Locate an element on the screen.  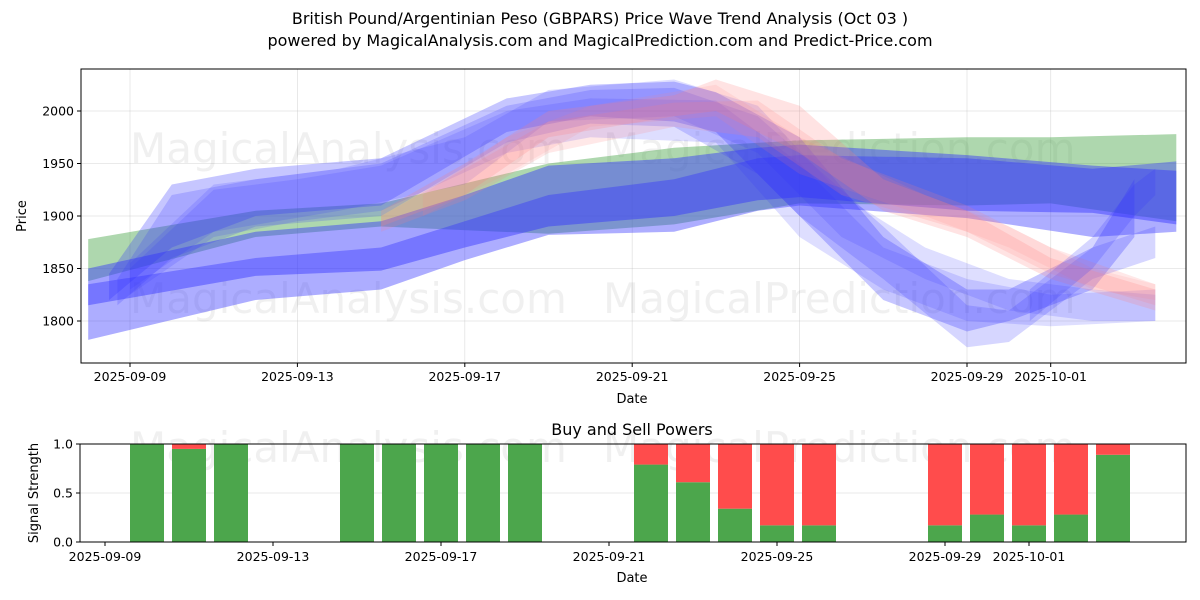
signal-x-axis-label: Date is located at coordinates (631, 578).